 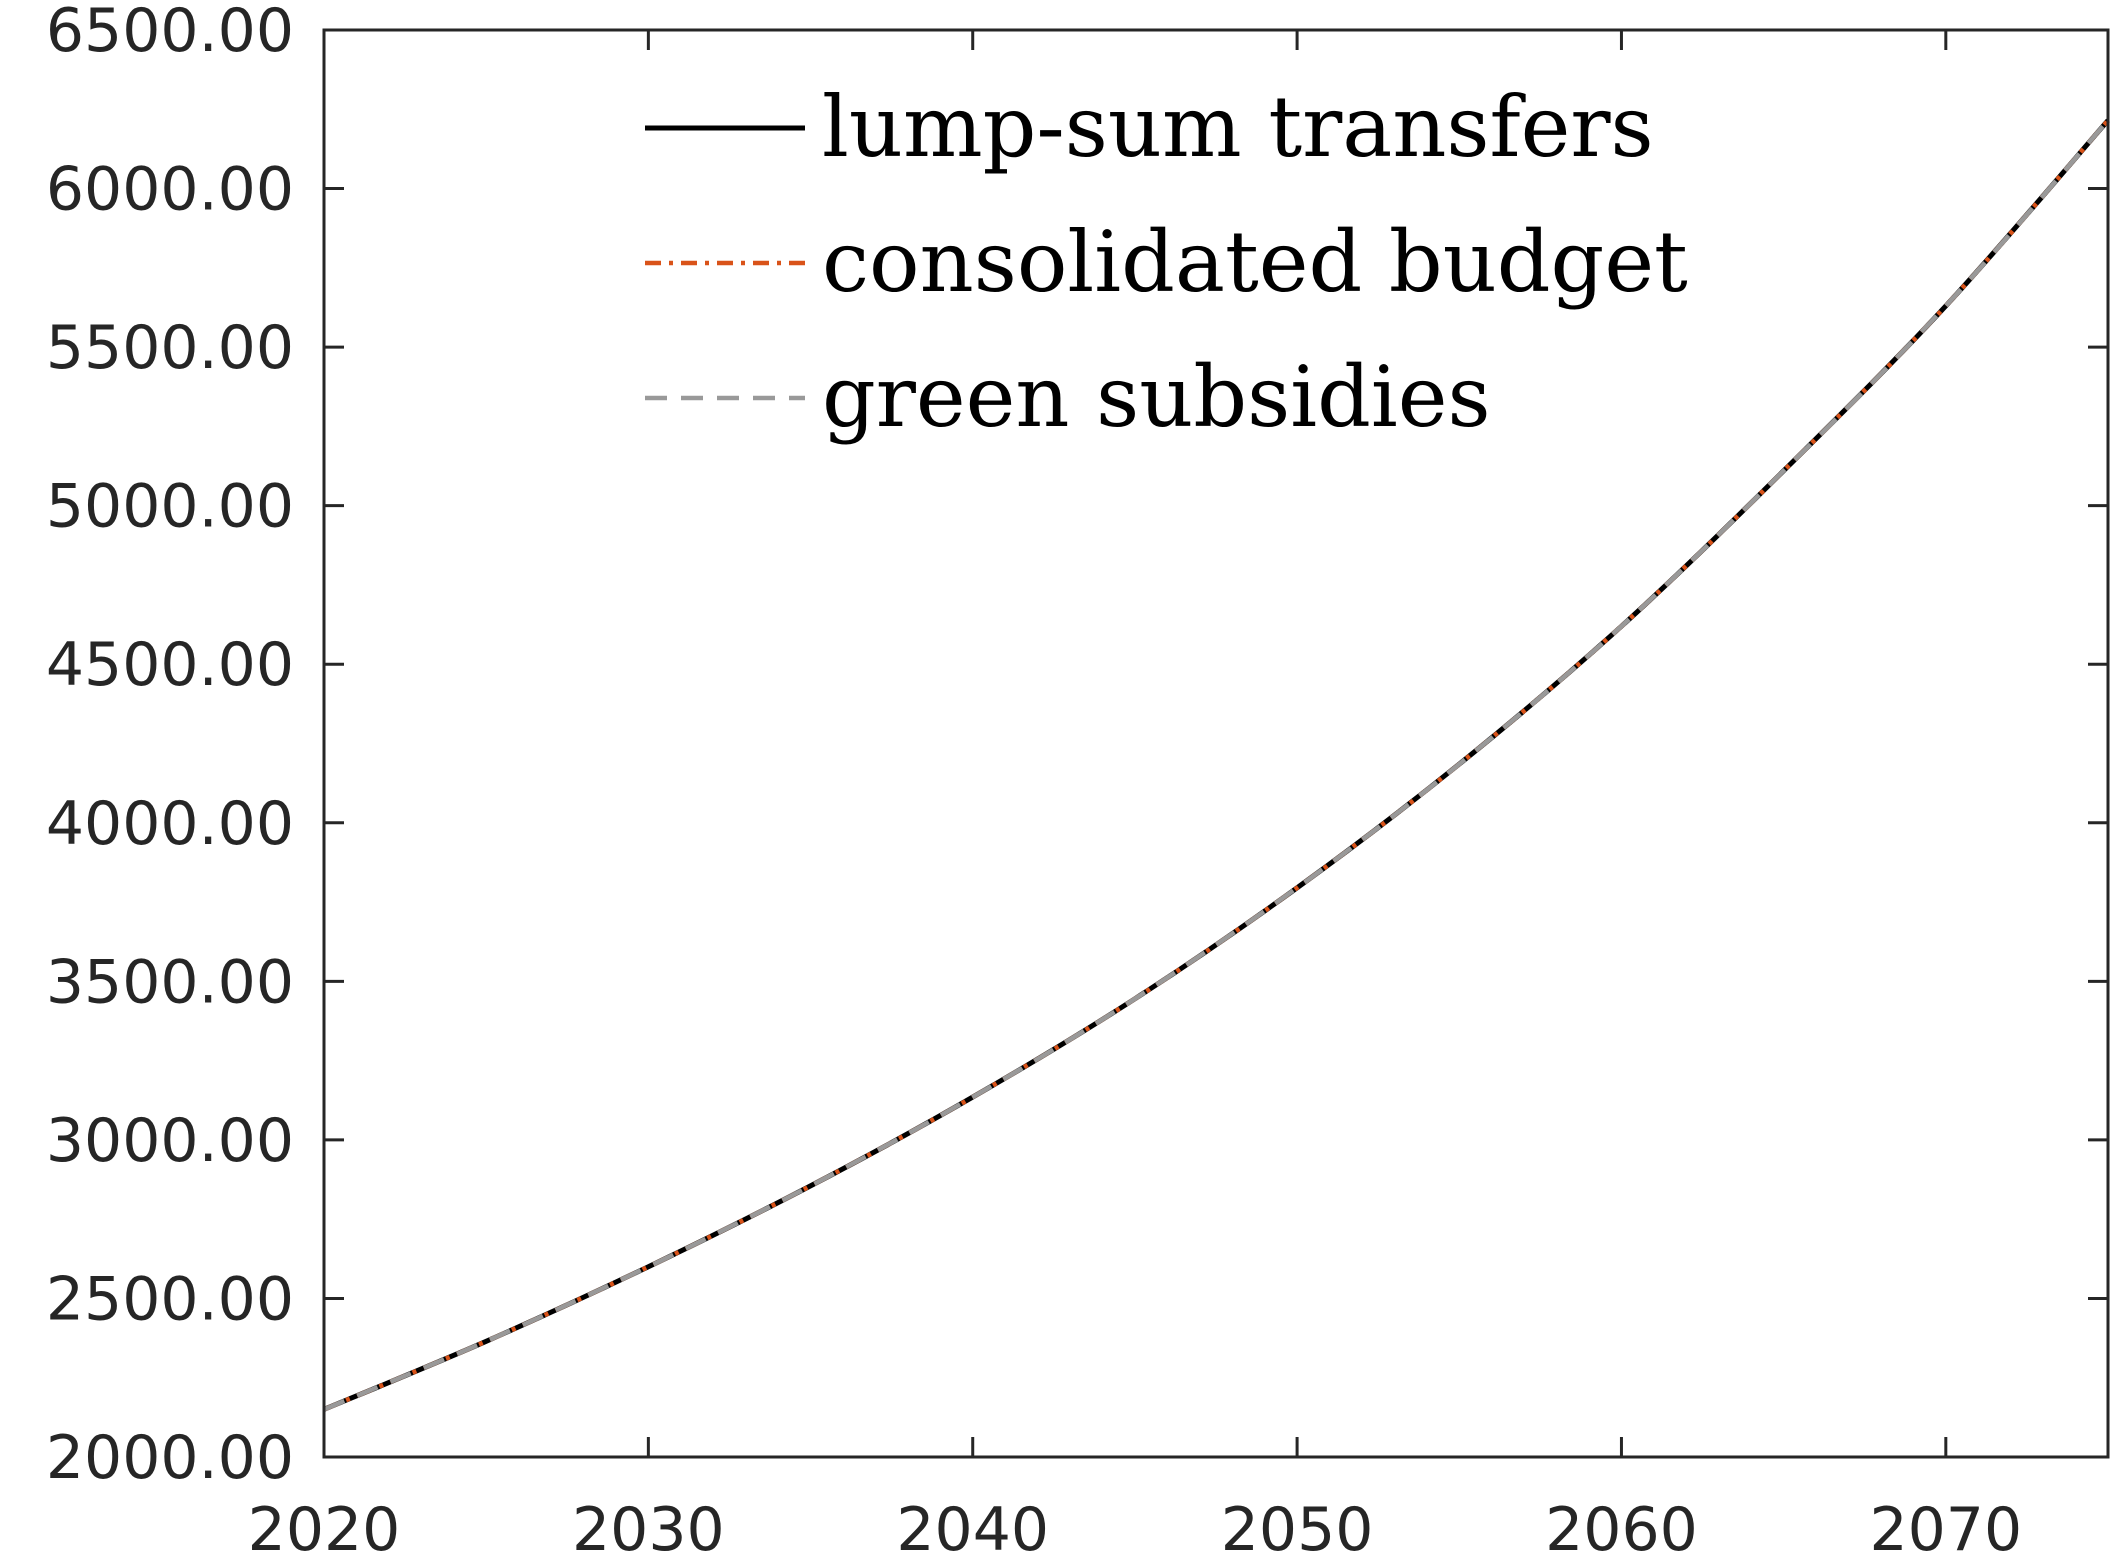 What do you see at coordinates (1945, 1524) in the screenshot?
I see `x-tick-label: 2070` at bounding box center [1945, 1524].